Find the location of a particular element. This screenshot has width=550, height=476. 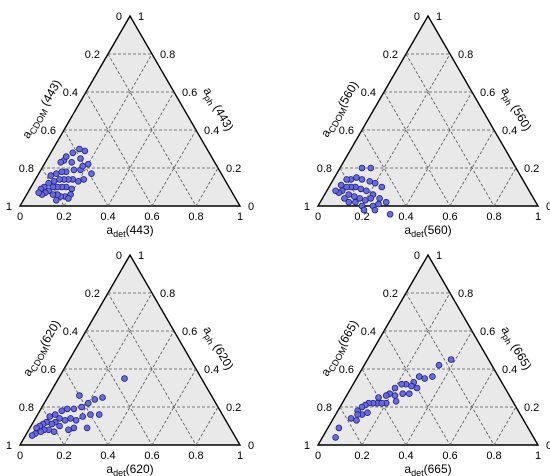

bottom-tick-label: 0.4 is located at coordinates (405, 217).